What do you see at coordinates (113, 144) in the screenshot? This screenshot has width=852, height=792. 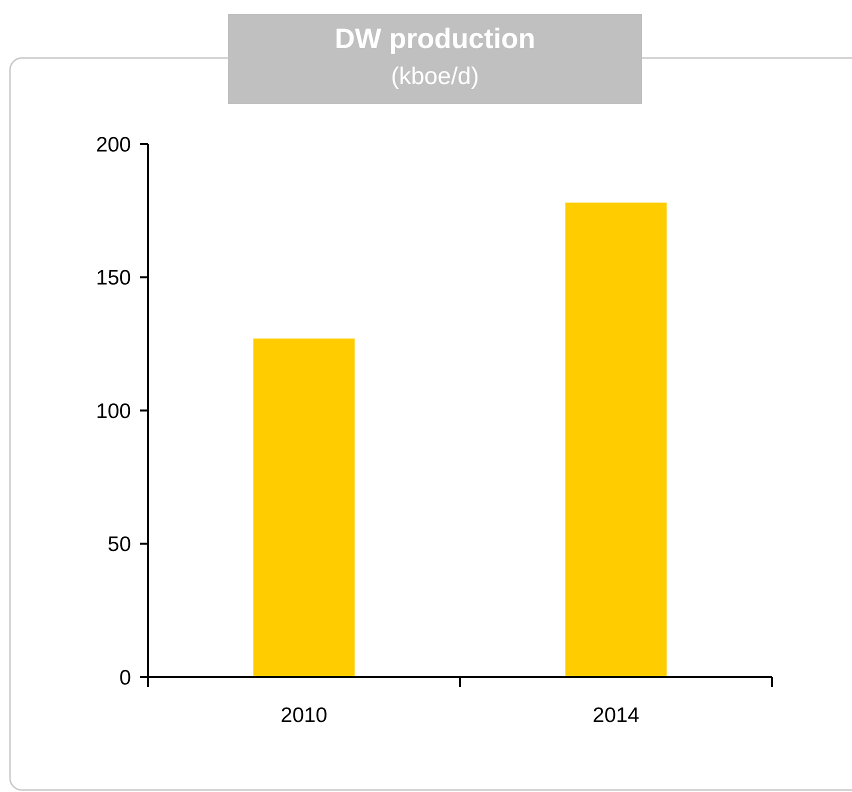 I see `y-tick-label: 200` at bounding box center [113, 144].